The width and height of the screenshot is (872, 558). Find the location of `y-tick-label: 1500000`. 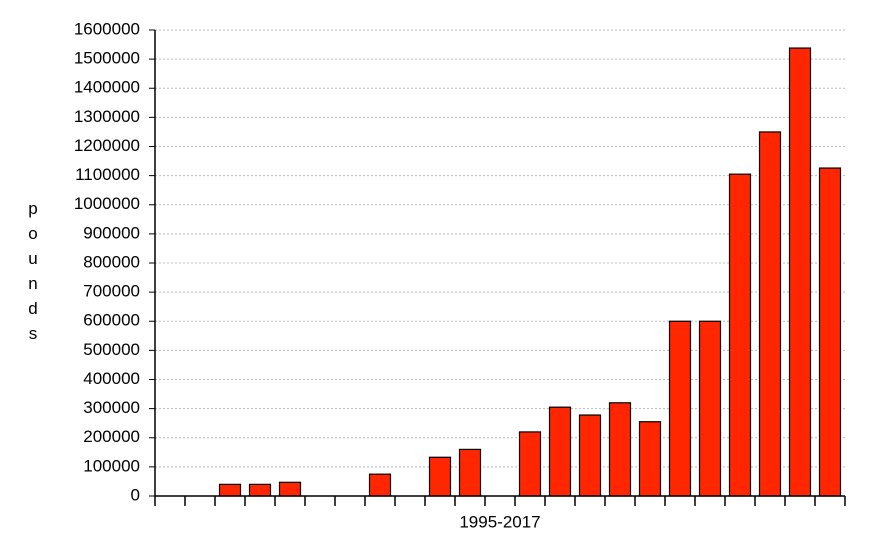

y-tick-label: 1500000 is located at coordinates (107, 58).